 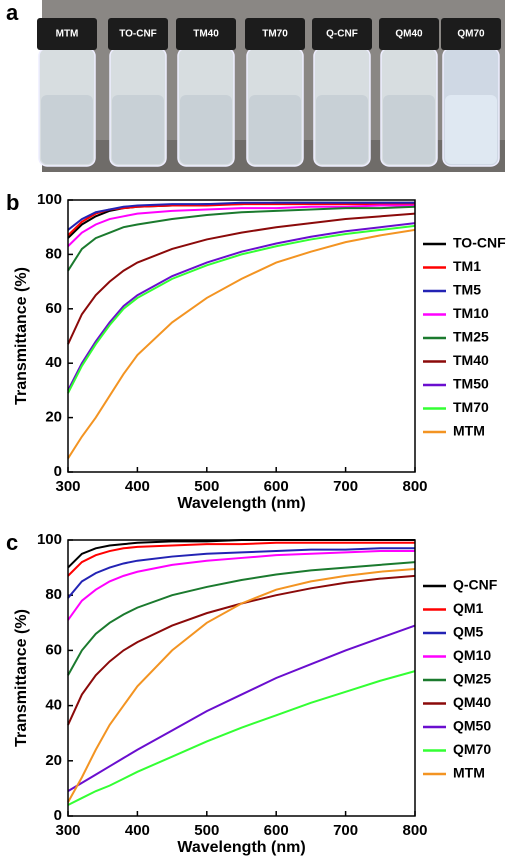 I want to click on vial-label: MTM, so click(x=67, y=34).